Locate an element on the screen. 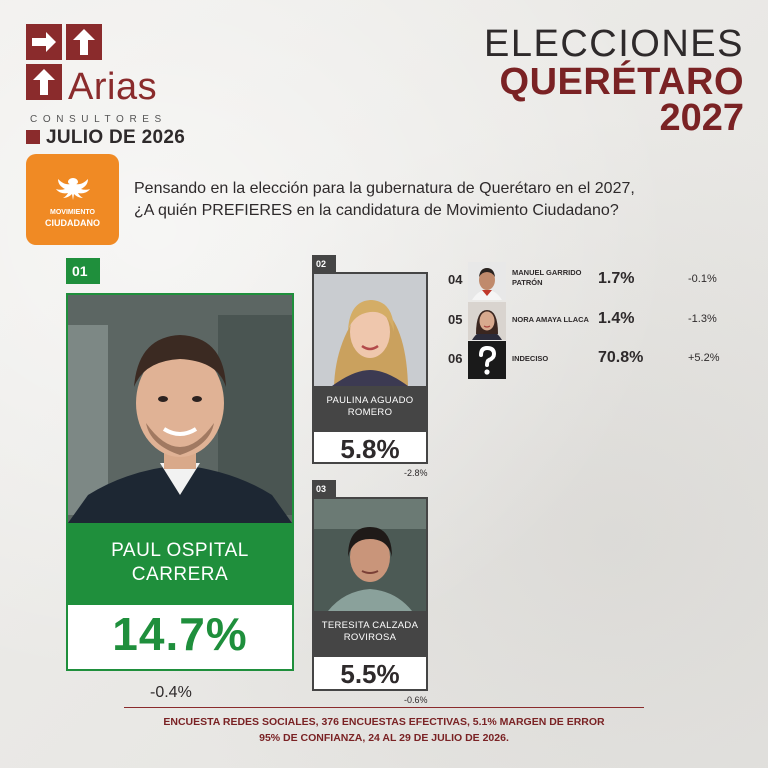  candidate-name-line-2: CARRERA is located at coordinates (180, 574).